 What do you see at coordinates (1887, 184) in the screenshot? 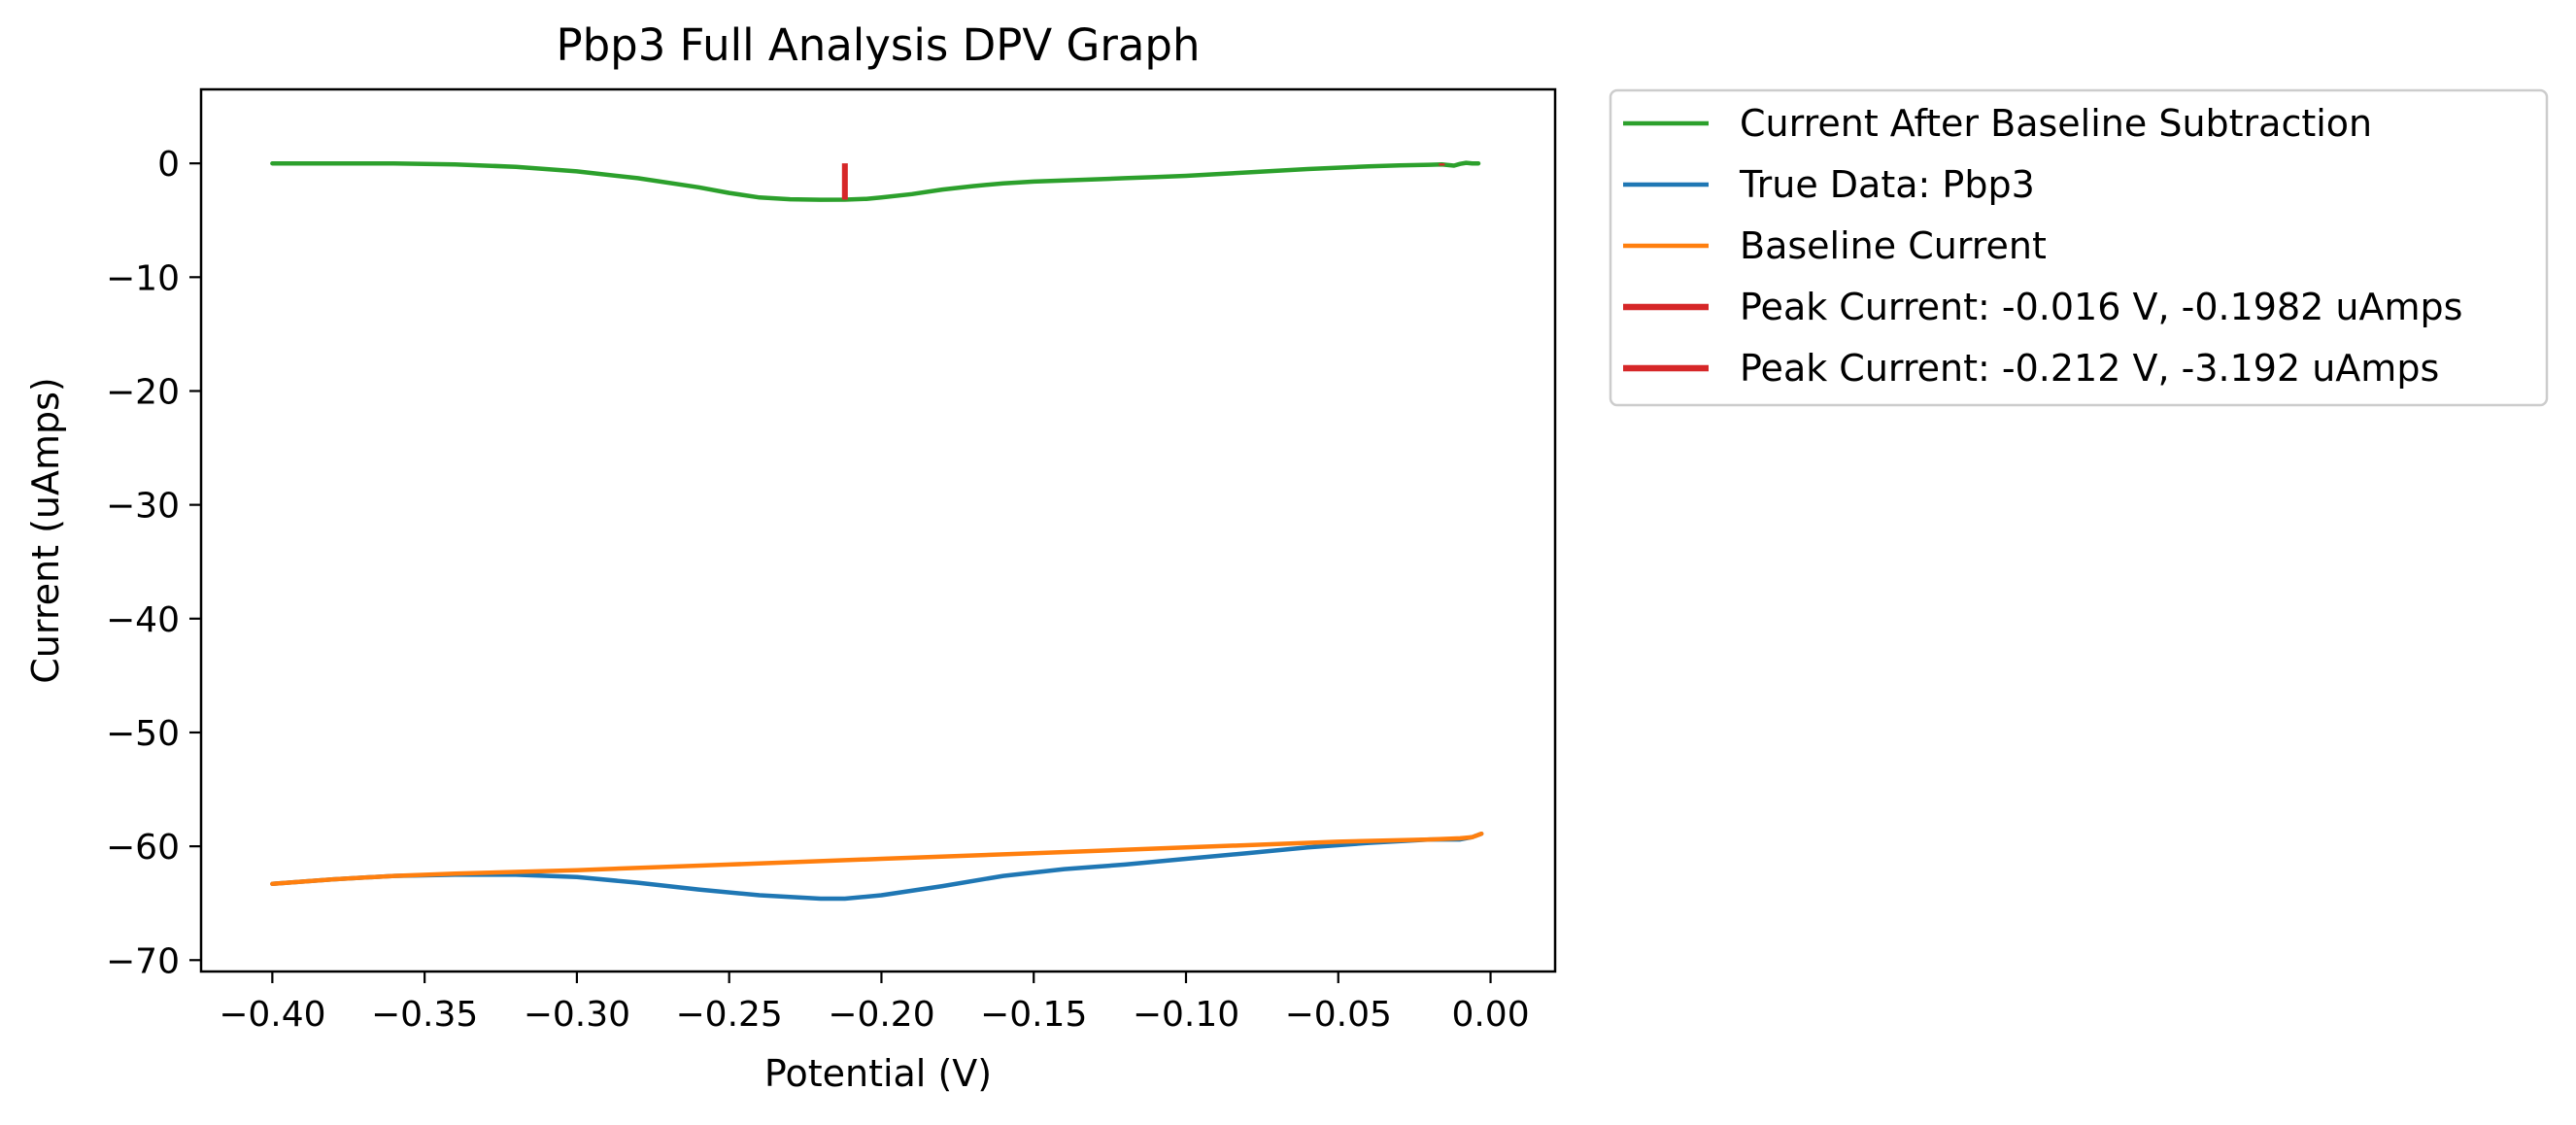
I see `legend-label: True Data: Pbp3` at bounding box center [1887, 184].